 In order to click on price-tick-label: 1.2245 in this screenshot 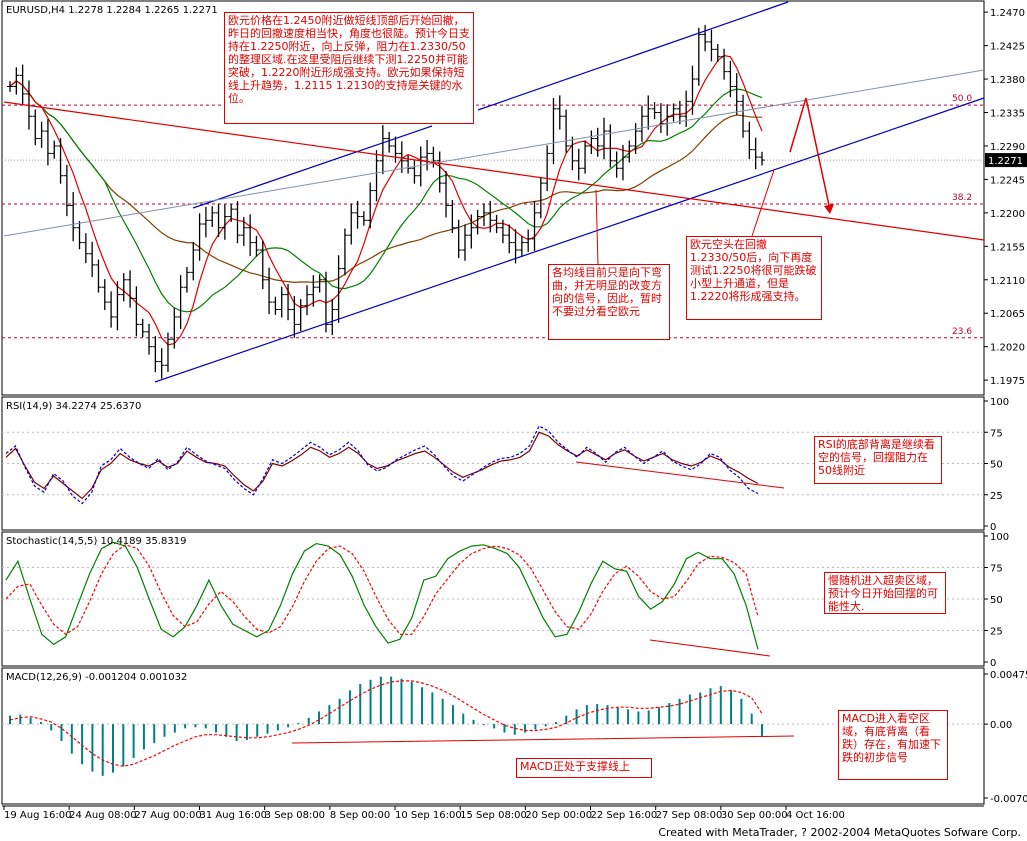, I will do `click(1007, 180)`.